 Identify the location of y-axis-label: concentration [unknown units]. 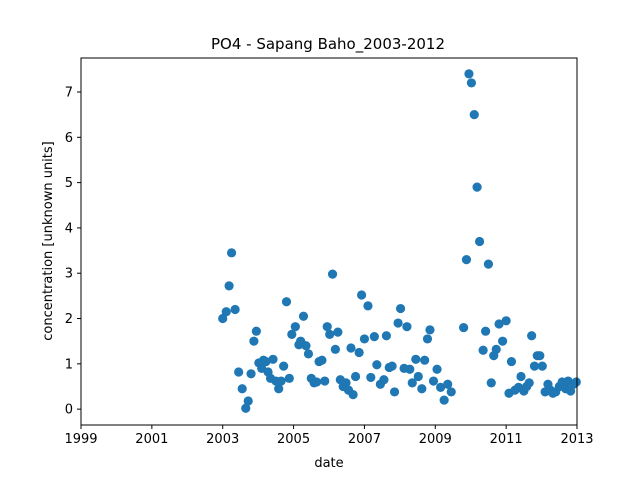
(48, 240).